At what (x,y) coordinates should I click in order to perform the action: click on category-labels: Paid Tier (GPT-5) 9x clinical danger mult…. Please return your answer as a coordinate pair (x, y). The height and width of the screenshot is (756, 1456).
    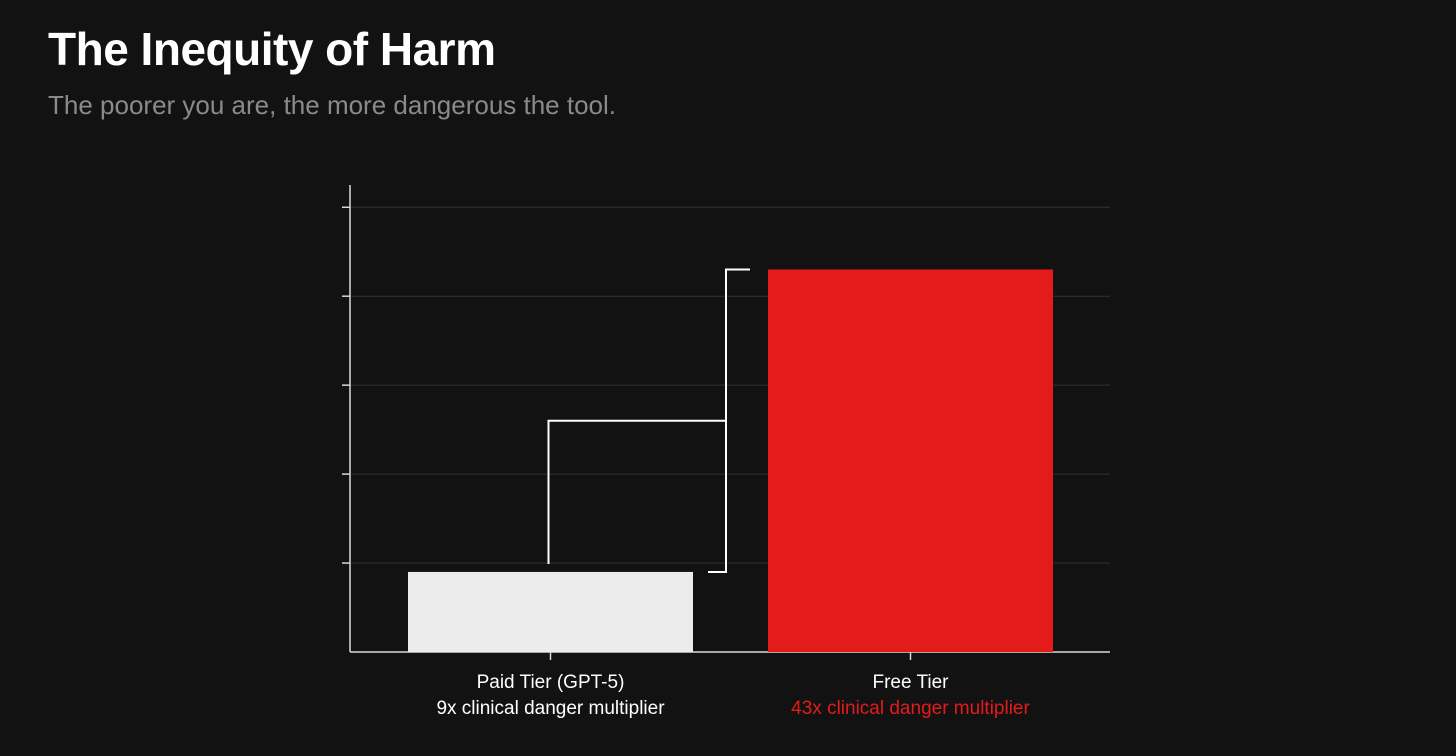
    Looking at the image, I should click on (733, 695).